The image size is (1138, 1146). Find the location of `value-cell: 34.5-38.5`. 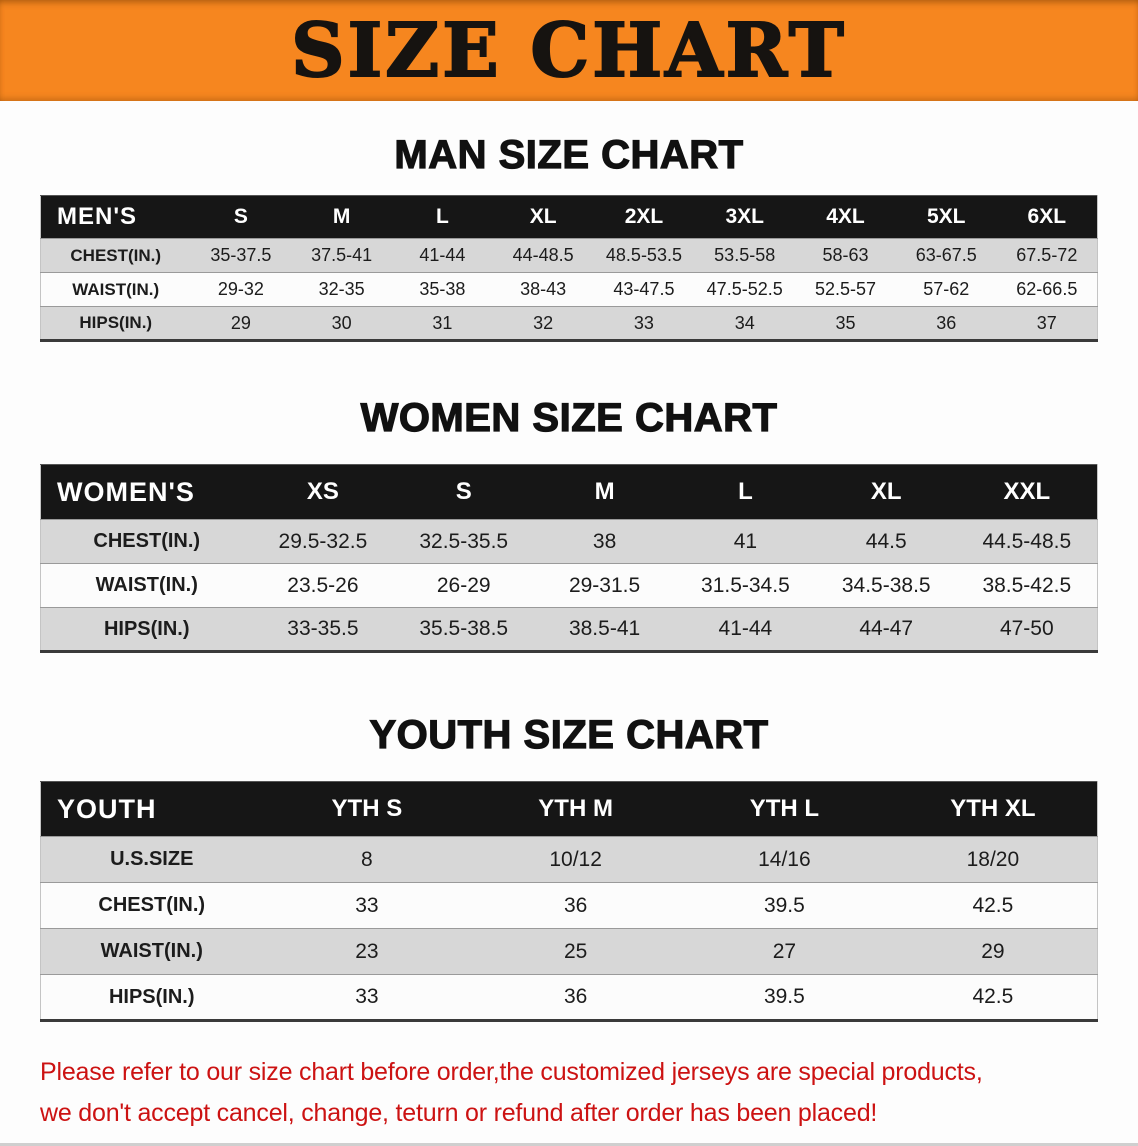

value-cell: 34.5-38.5 is located at coordinates (886, 585).